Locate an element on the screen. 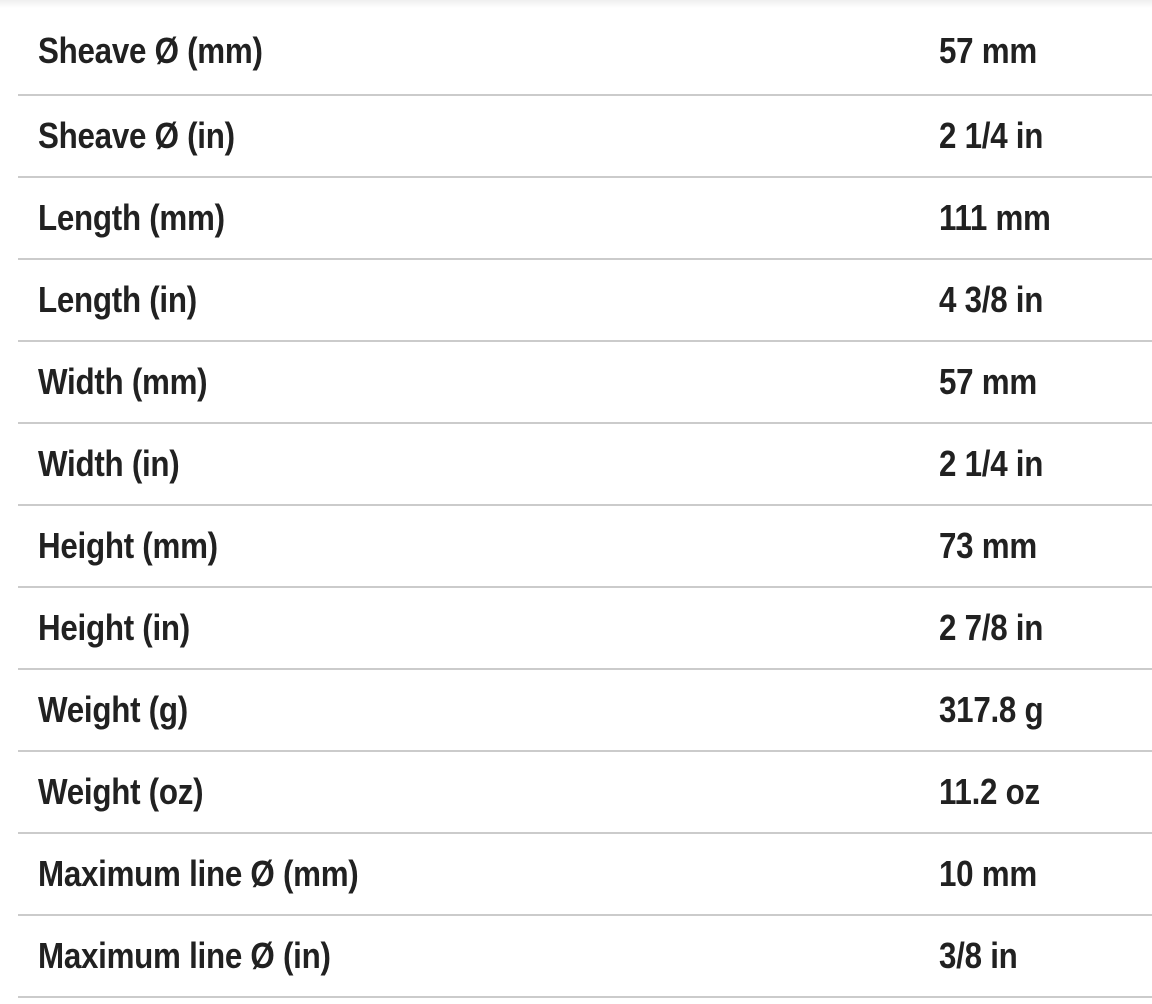 The image size is (1152, 1004). table-row: Sheave Ø (mm) 57 mm is located at coordinates (585, 52).